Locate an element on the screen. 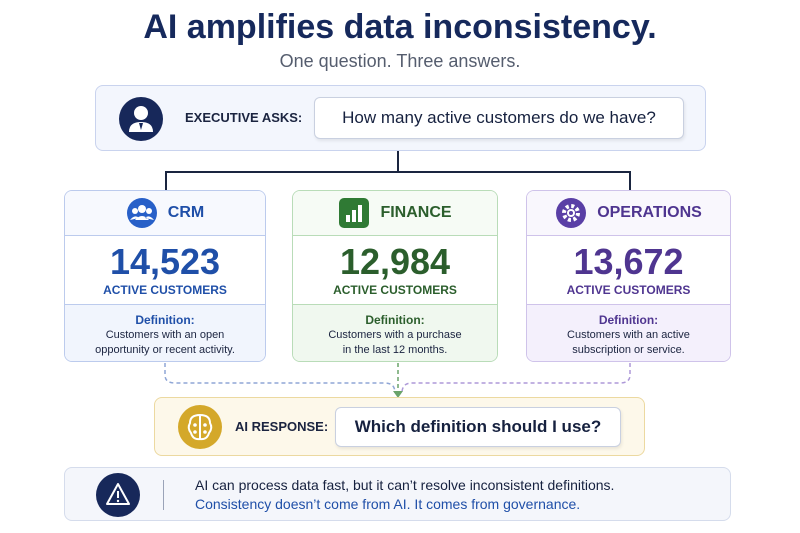 The height and width of the screenshot is (533, 800). definition-line: in the last 12 months. is located at coordinates (395, 350).